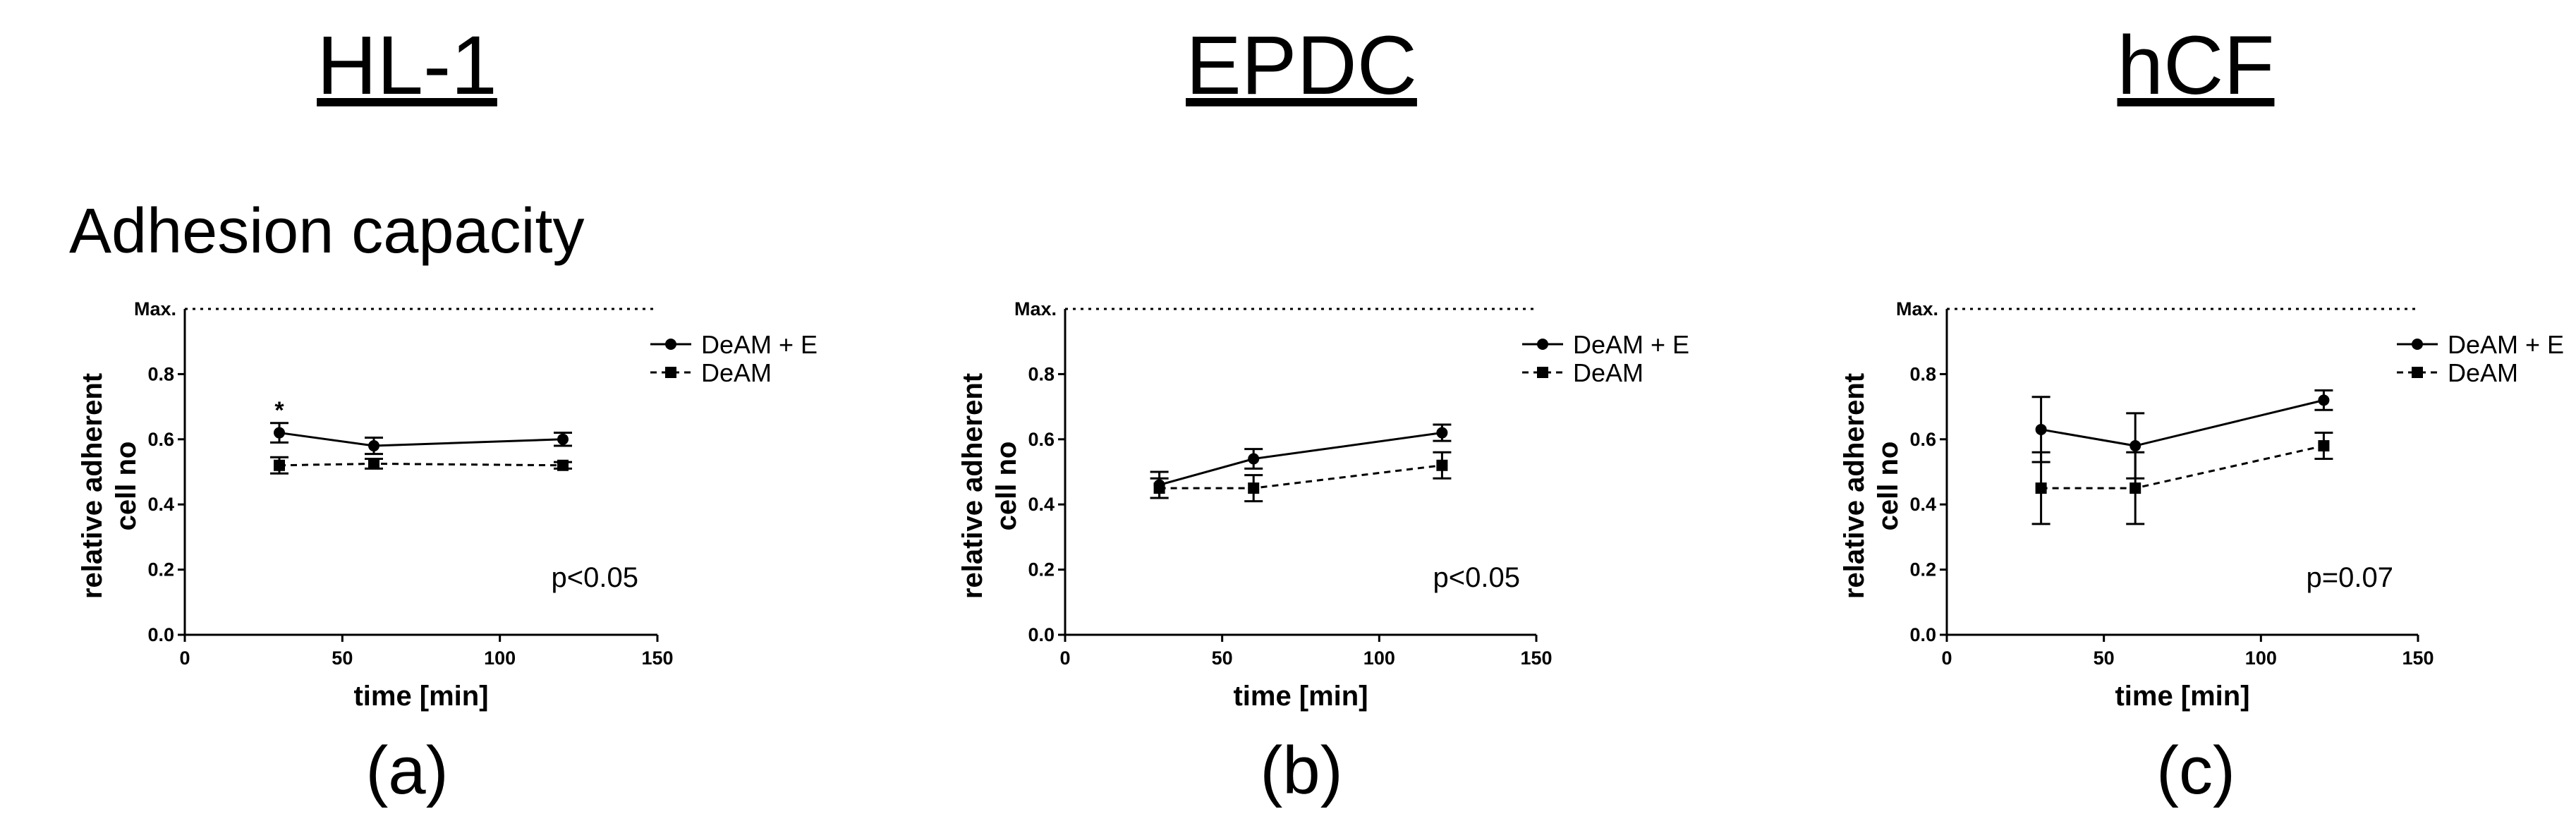  Describe the element at coordinates (407, 65) in the screenshot. I see `header-hl1: HL-1` at that location.